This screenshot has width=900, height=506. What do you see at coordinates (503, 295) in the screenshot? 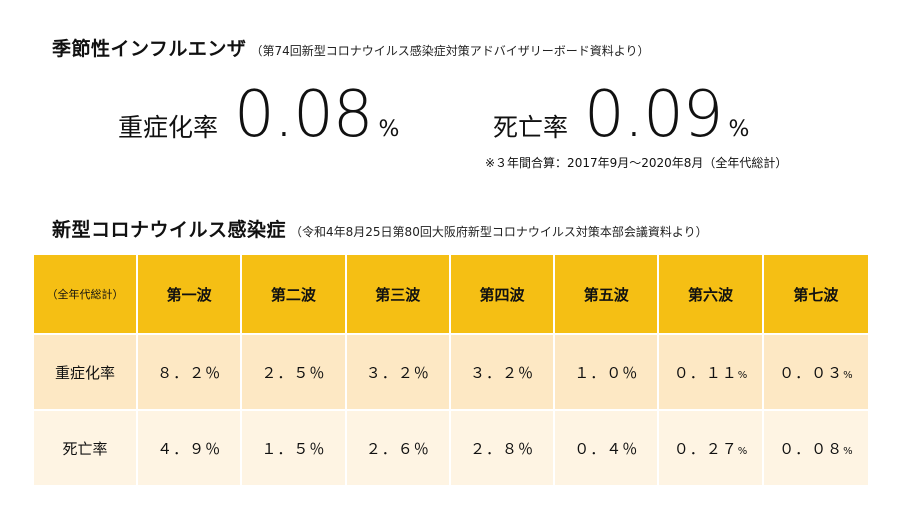
I see `wave-header-4: 第四波` at bounding box center [503, 295].